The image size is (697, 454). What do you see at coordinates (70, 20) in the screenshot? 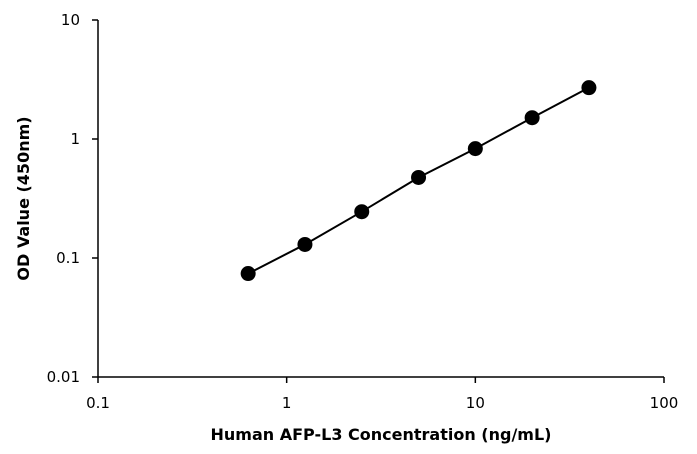
I see `y-tick-label: 10` at bounding box center [70, 20].